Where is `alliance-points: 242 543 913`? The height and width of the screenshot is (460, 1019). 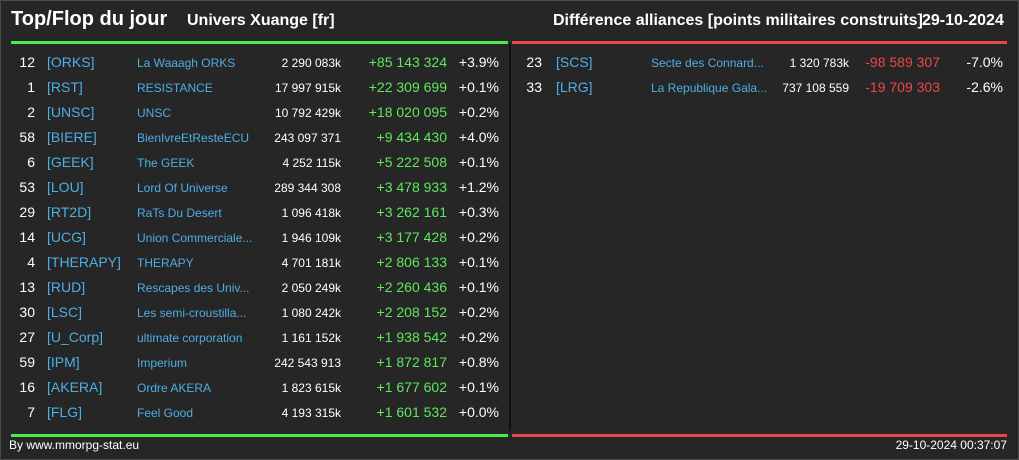 alliance-points: 242 543 913 is located at coordinates (307, 363).